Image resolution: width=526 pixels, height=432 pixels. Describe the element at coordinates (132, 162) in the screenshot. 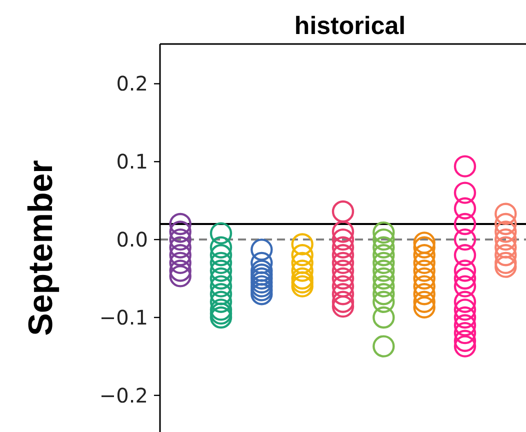

I see `y-tick-label: 0.1` at that location.